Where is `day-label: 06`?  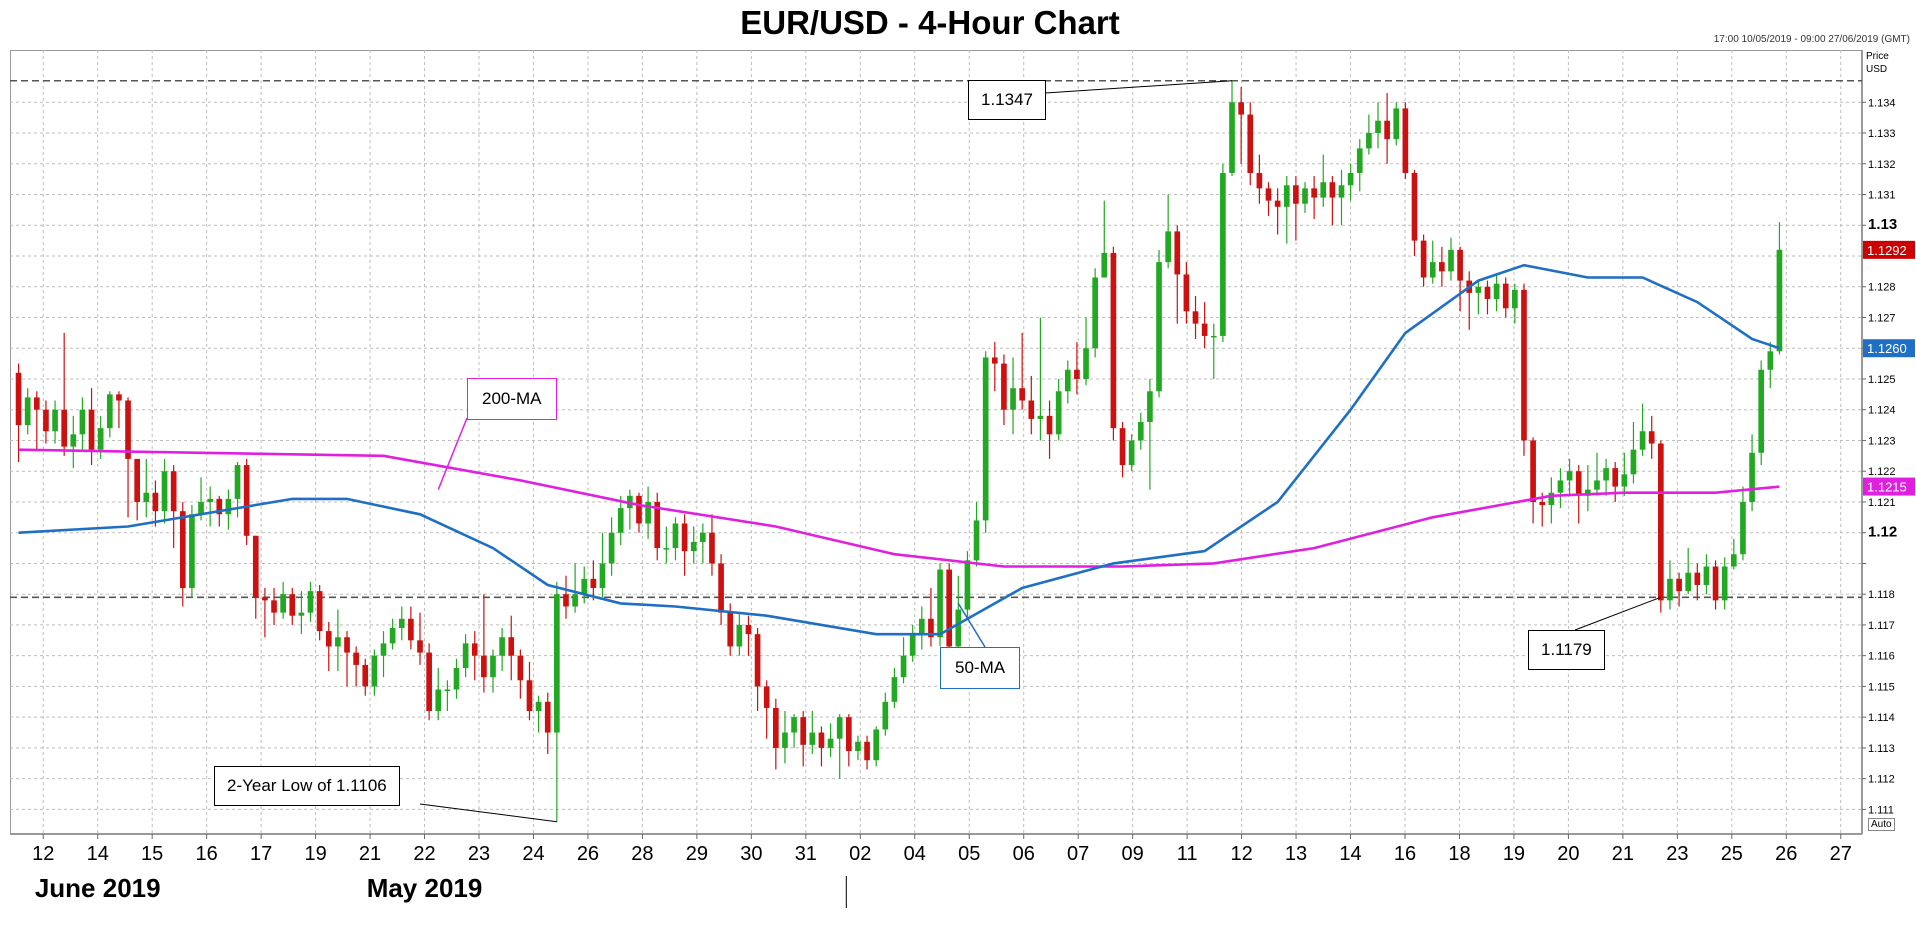
day-label: 06 is located at coordinates (1024, 854).